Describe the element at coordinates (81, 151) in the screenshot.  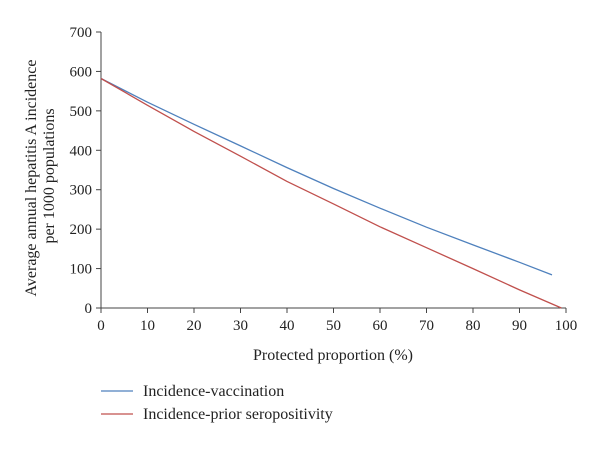
I see `y-tick-label: 400` at that location.